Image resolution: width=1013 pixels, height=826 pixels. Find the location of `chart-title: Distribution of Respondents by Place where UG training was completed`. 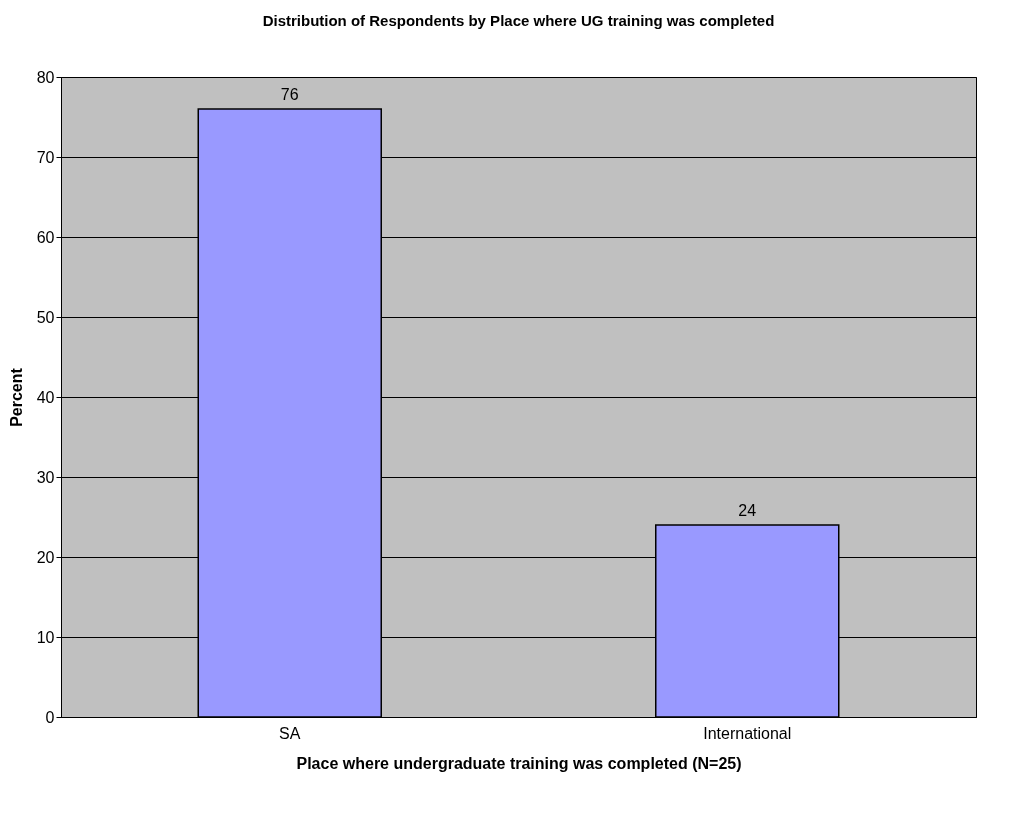

chart-title: Distribution of Respondents by Place where UG training was completed is located at coordinates (518, 20).